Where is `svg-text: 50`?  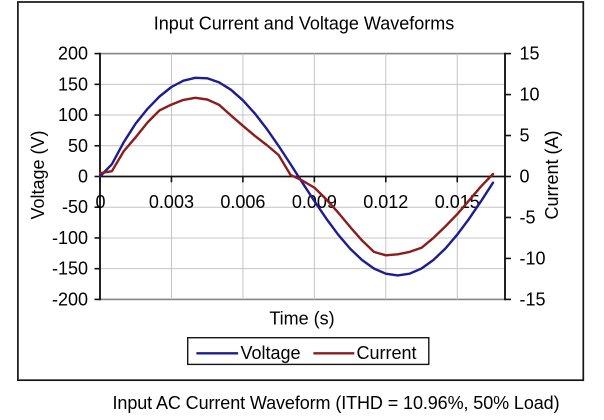 svg-text: 50 is located at coordinates (78, 146).